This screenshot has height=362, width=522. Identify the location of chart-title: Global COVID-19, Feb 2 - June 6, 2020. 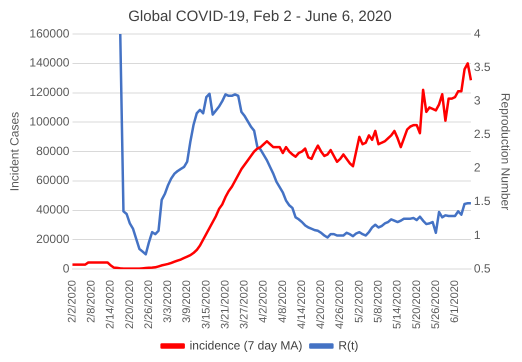
(260, 17).